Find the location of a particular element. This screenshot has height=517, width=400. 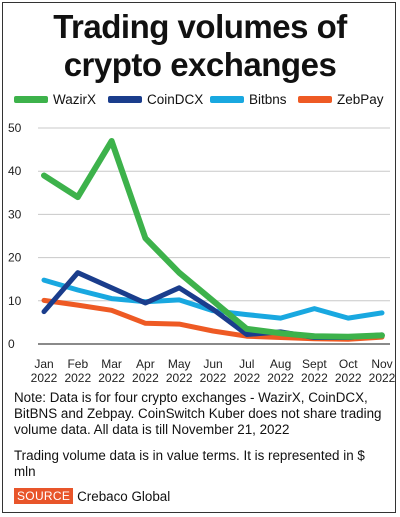

y-tick-label-30: 30 is located at coordinates (15, 214).